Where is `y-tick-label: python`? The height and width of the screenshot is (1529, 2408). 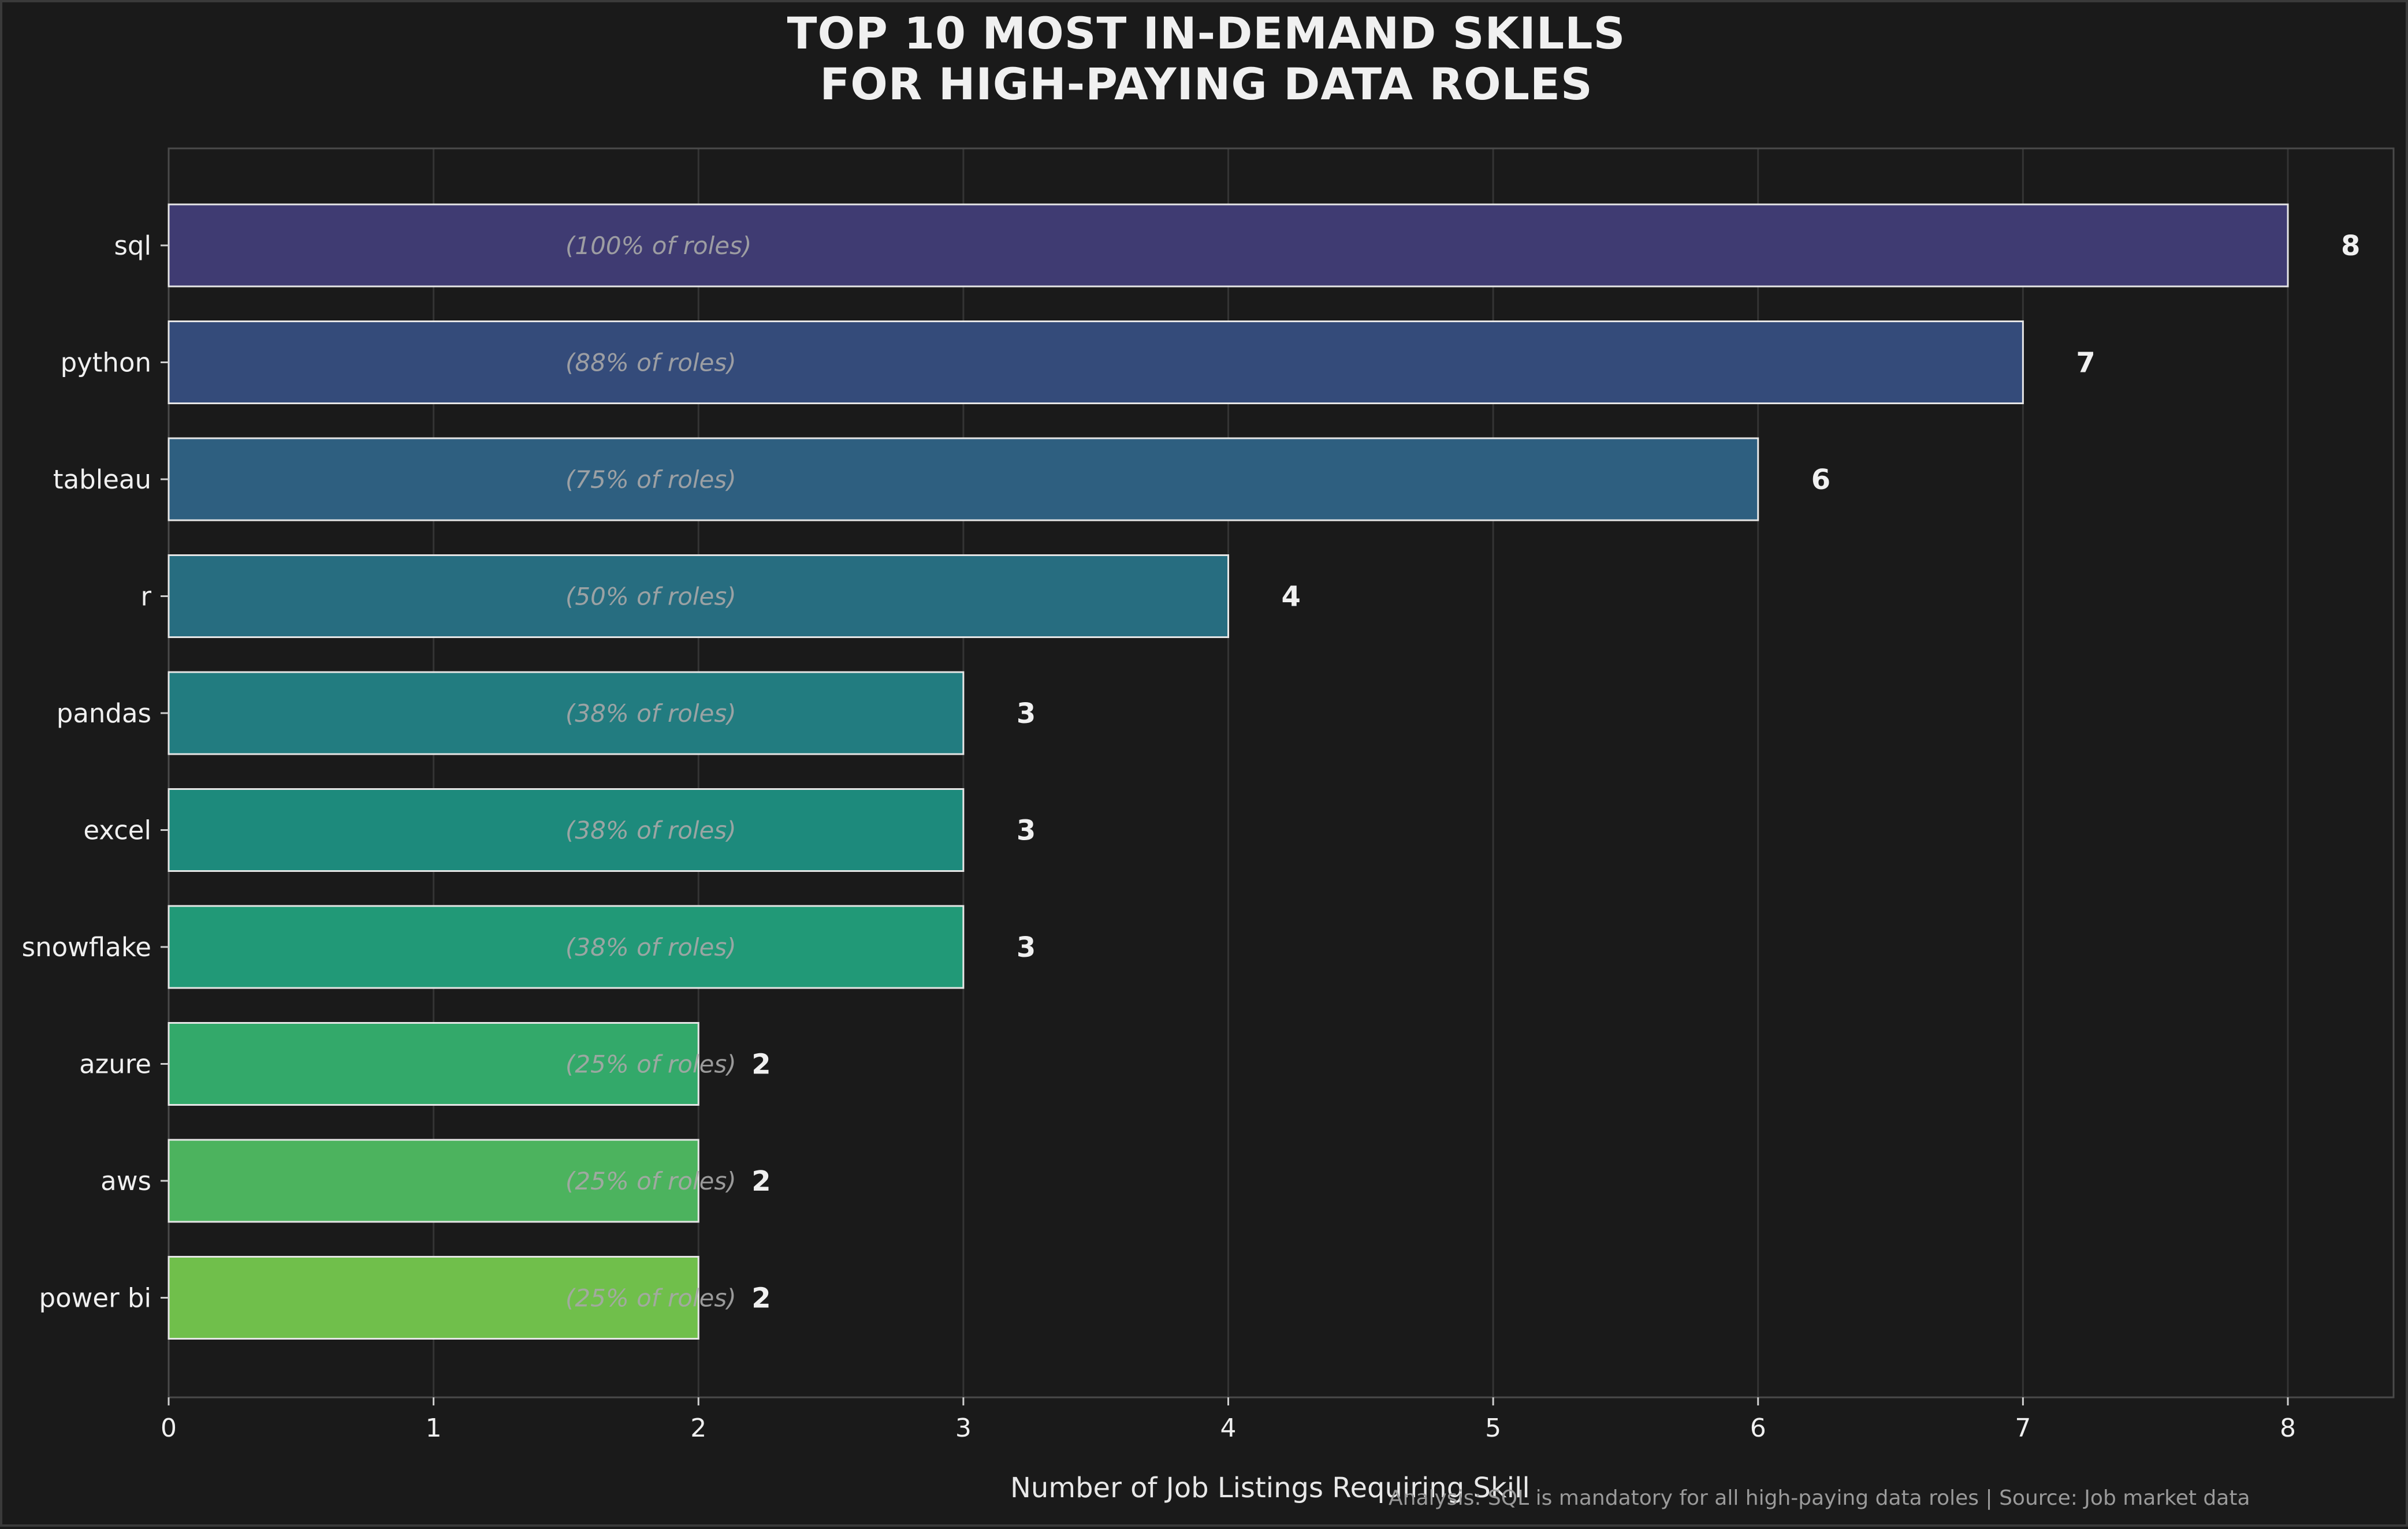 y-tick-label: python is located at coordinates (106, 363).